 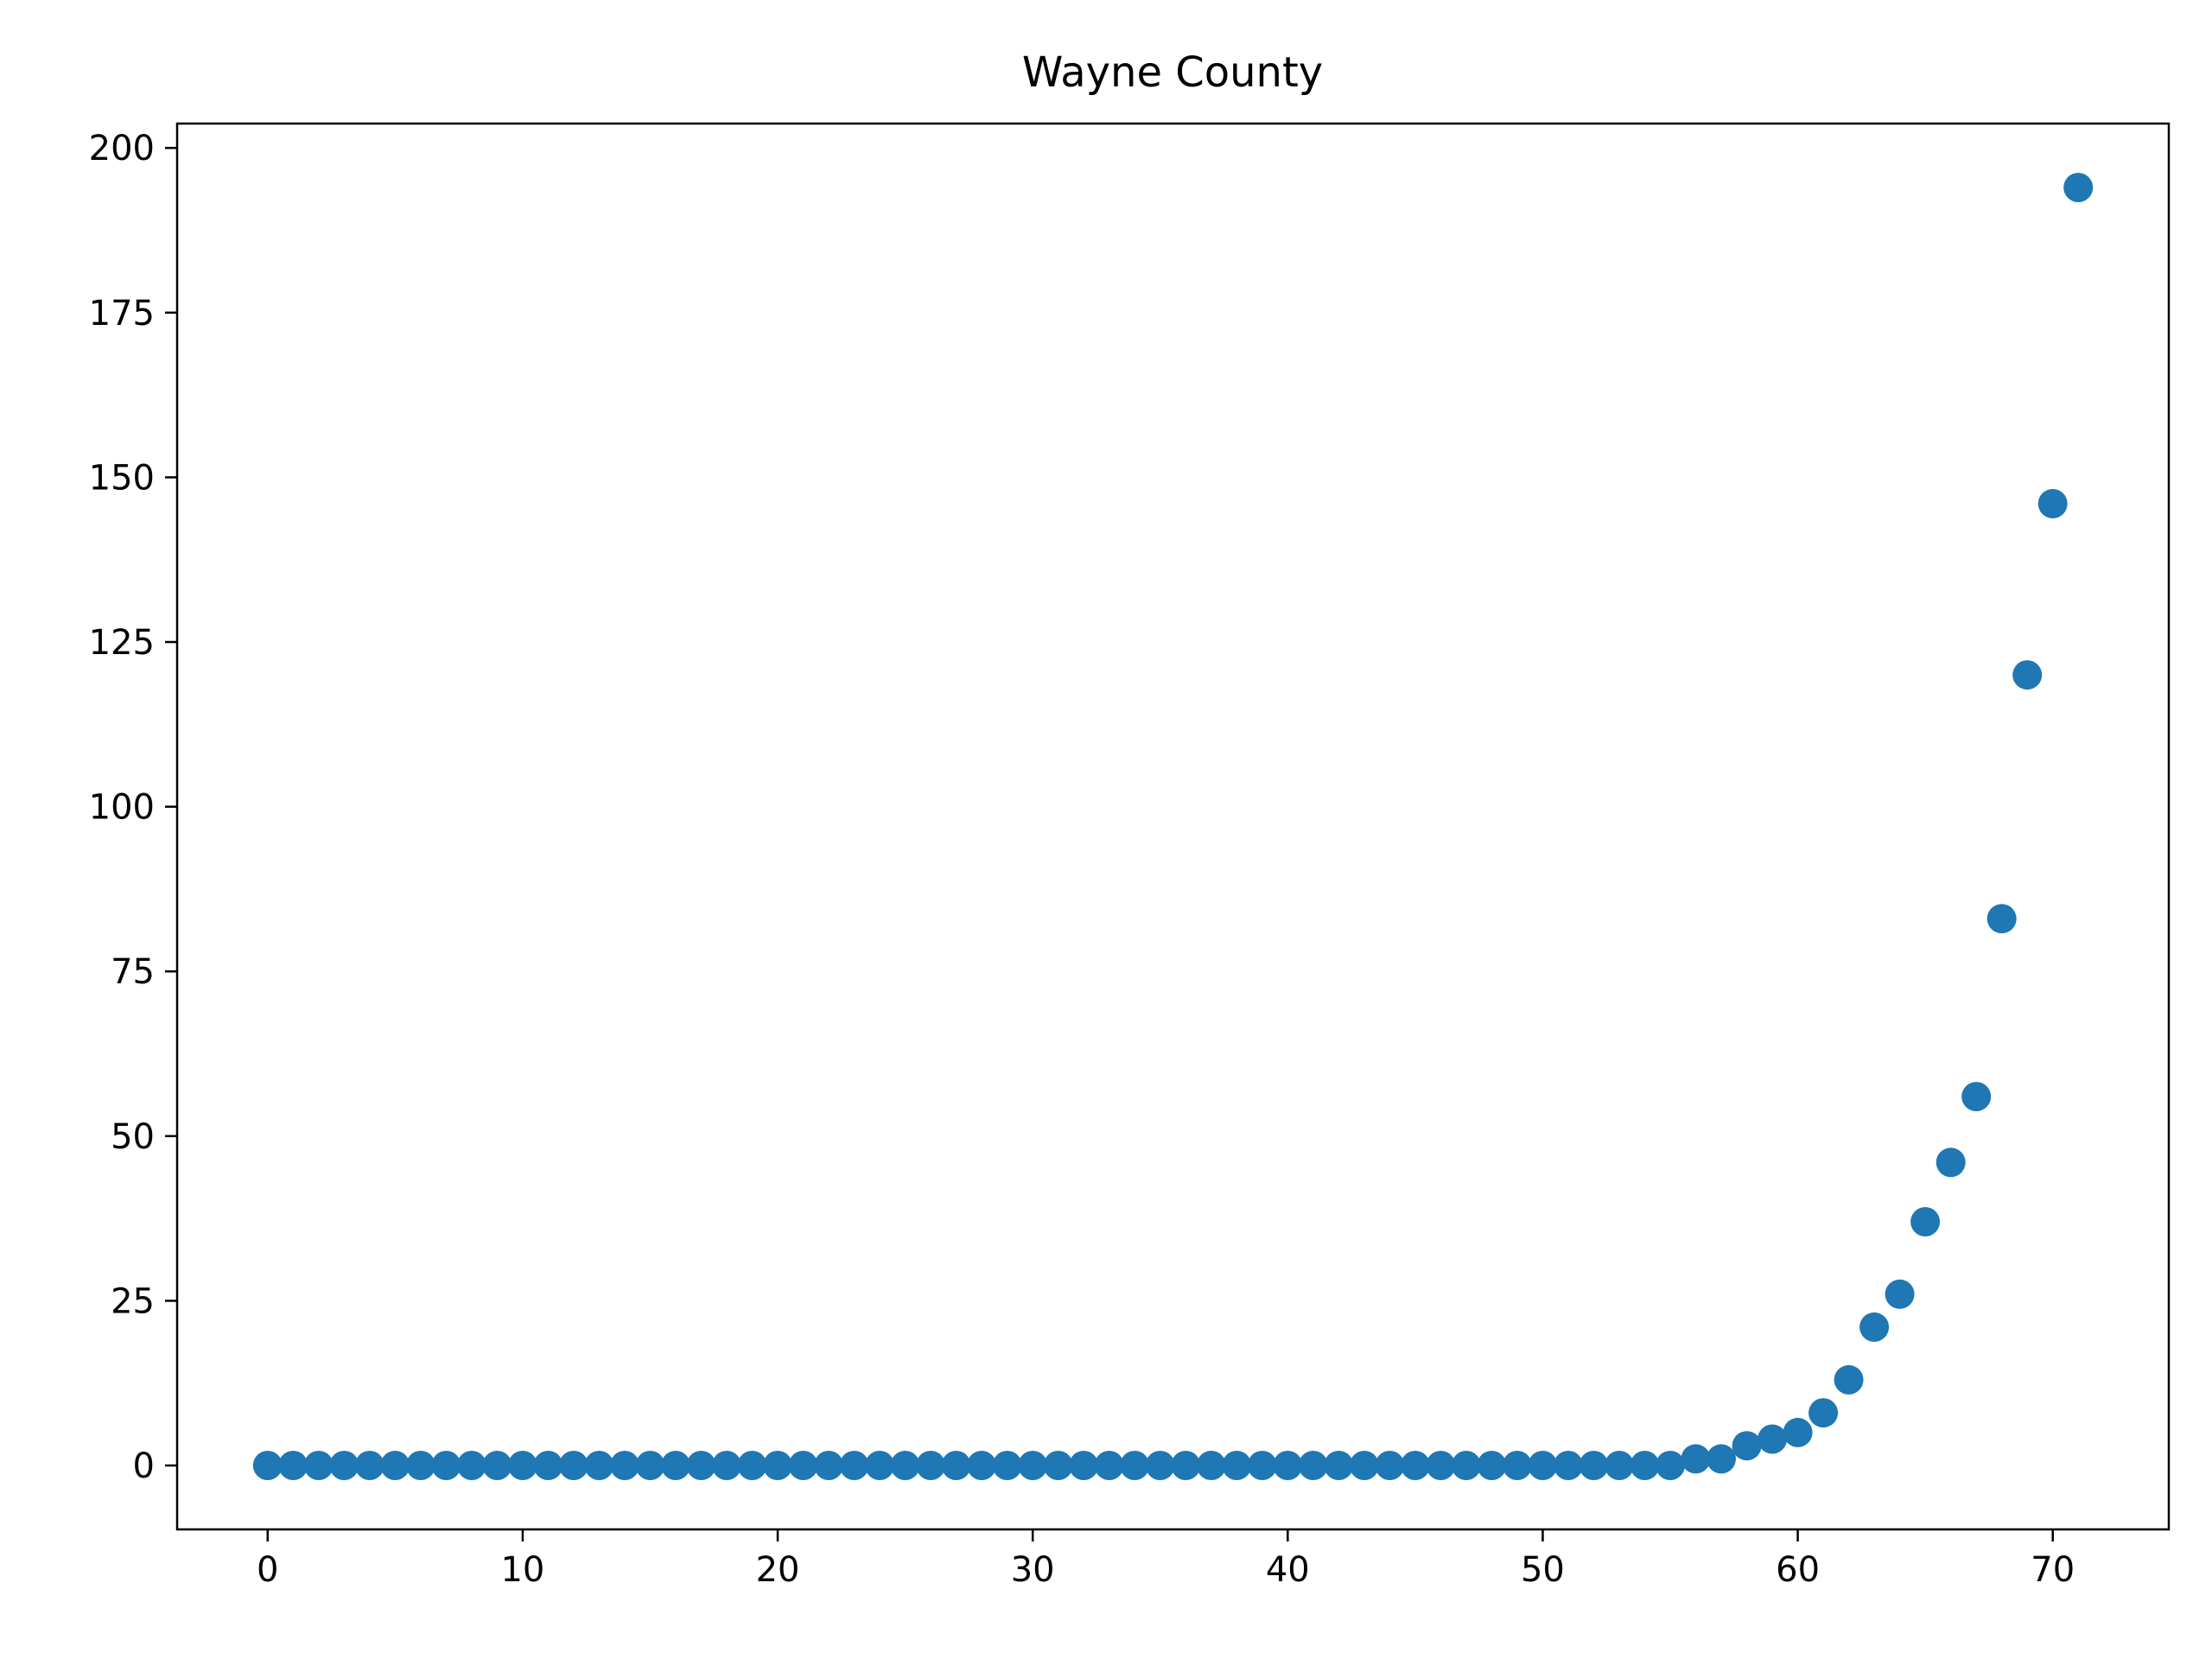 What do you see at coordinates (1172, 72) in the screenshot?
I see `chart-title: Wayne County` at bounding box center [1172, 72].